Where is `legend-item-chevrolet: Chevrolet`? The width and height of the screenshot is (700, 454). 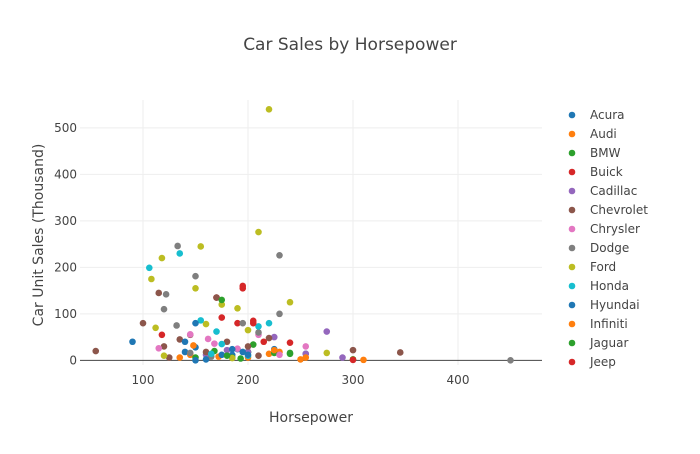
legend-item-chevrolet: Chevrolet is located at coordinates (608, 210).